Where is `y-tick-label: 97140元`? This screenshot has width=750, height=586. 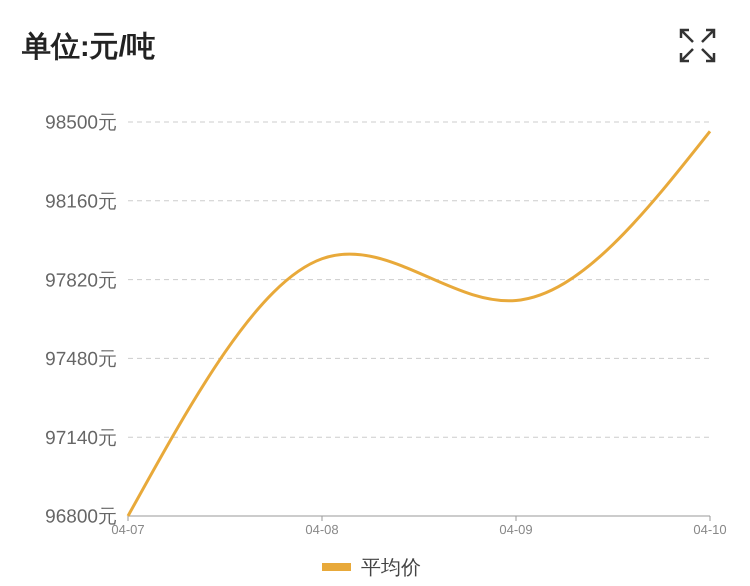
y-tick-label: 97140元 is located at coordinates (81, 438).